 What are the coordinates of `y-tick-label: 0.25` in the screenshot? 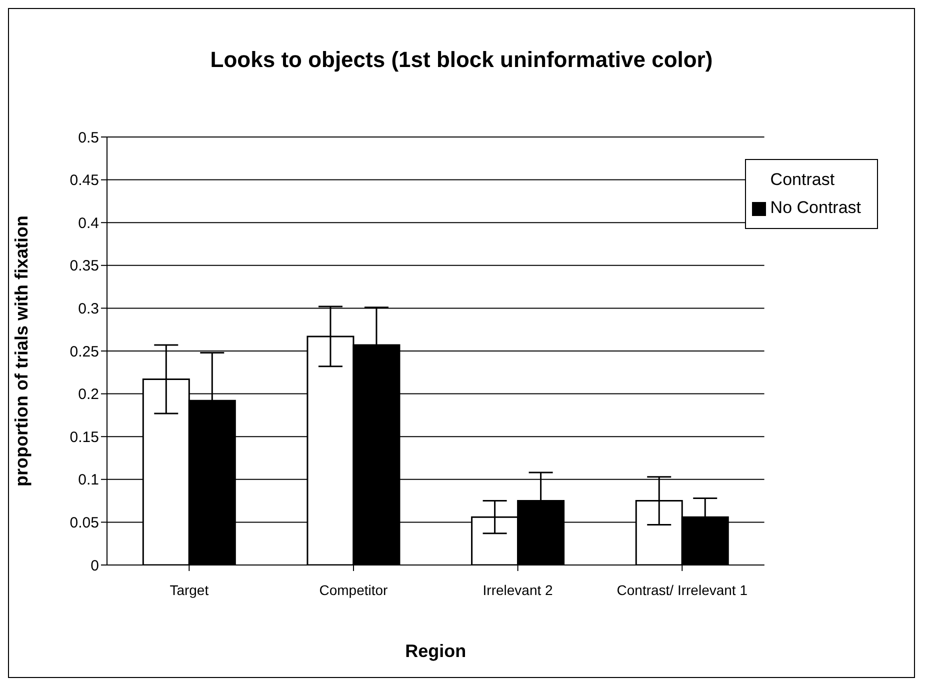 It's located at (84, 351).